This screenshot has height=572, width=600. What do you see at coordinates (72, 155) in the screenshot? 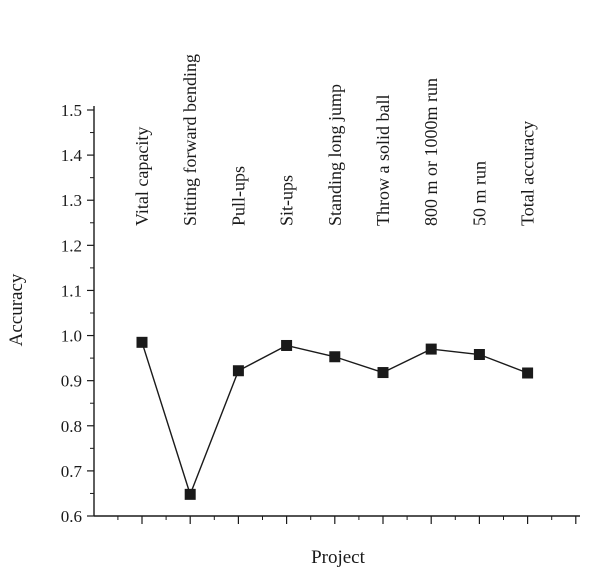
I see `y-tick-label: 1.4` at bounding box center [72, 155].